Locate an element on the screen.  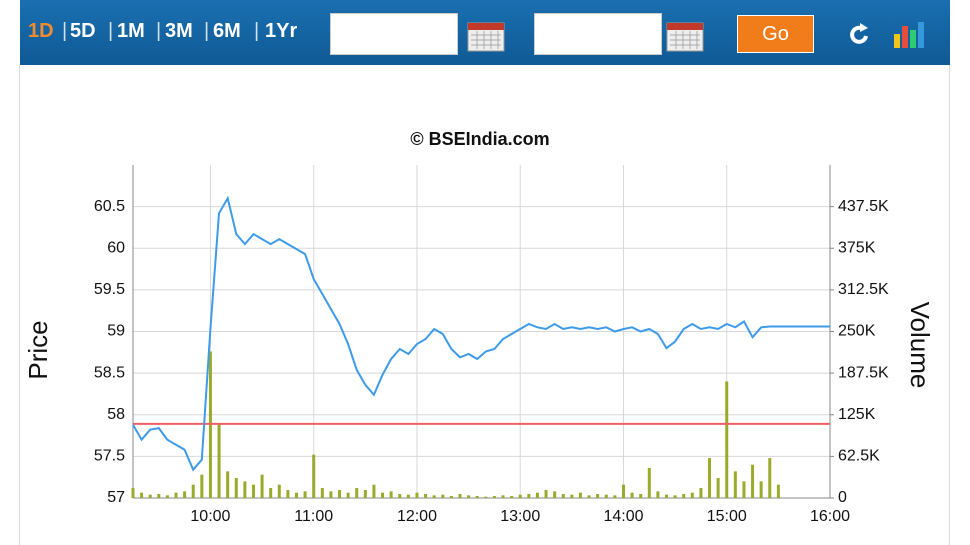
x-tick-label: 15:00 is located at coordinates (727, 516).